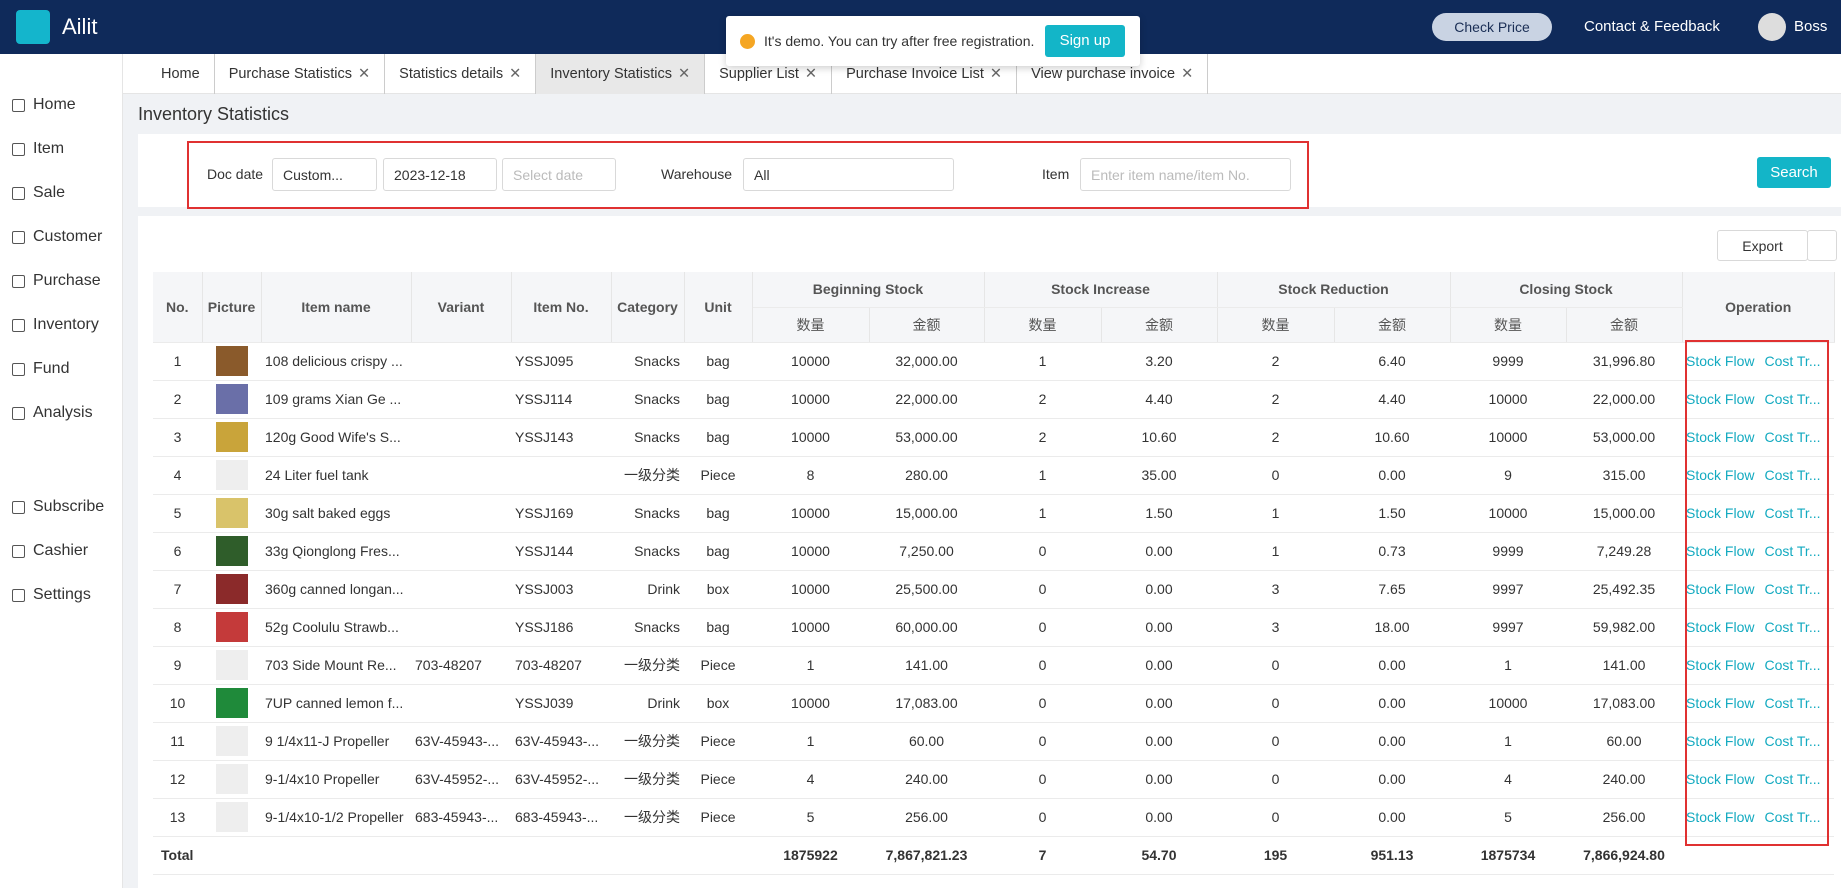 The width and height of the screenshot is (1841, 888). I want to click on cell: bag, so click(718, 399).